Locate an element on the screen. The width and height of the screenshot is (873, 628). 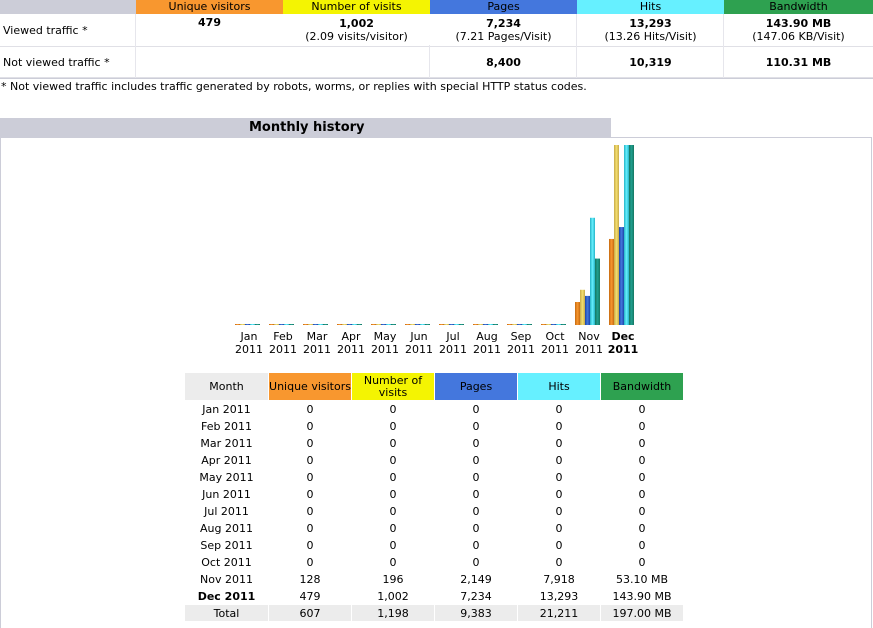
col-header-bandwidth: Bandwidth is located at coordinates (642, 386).